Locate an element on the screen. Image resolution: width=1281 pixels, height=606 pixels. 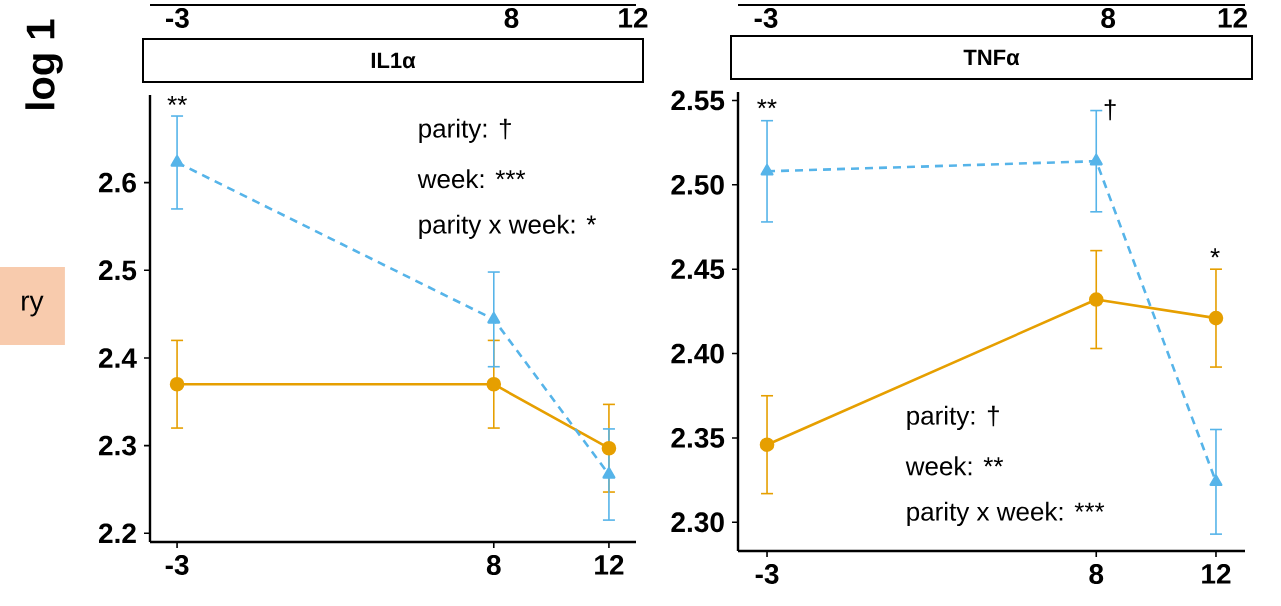
y-tick-label: 2.55 is located at coordinates (698, 100).